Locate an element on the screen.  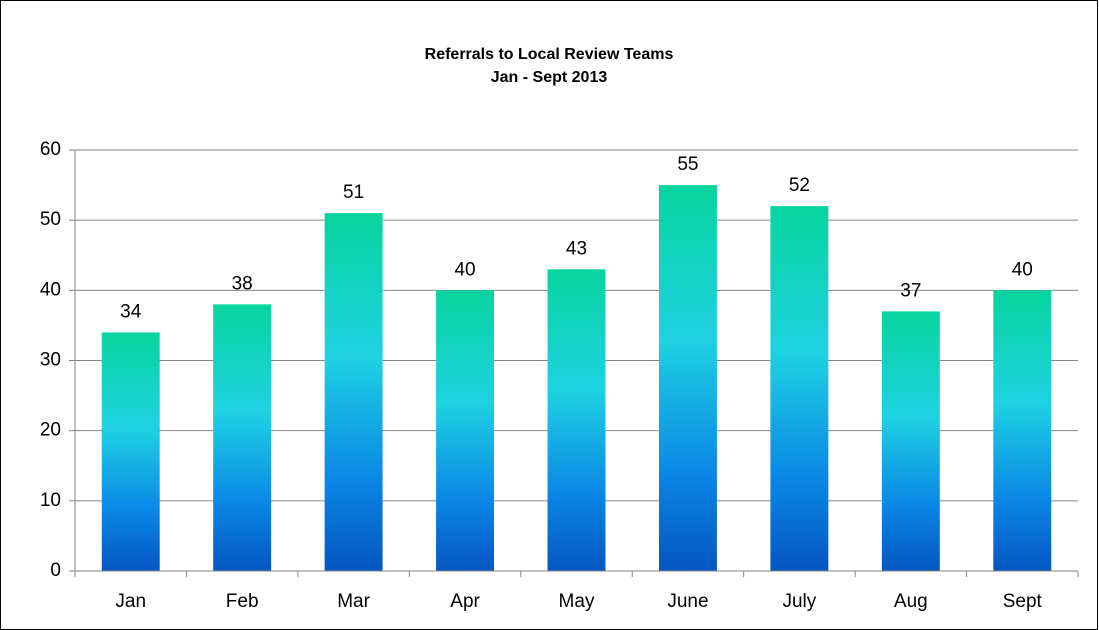
data-label: 37 is located at coordinates (910, 290).